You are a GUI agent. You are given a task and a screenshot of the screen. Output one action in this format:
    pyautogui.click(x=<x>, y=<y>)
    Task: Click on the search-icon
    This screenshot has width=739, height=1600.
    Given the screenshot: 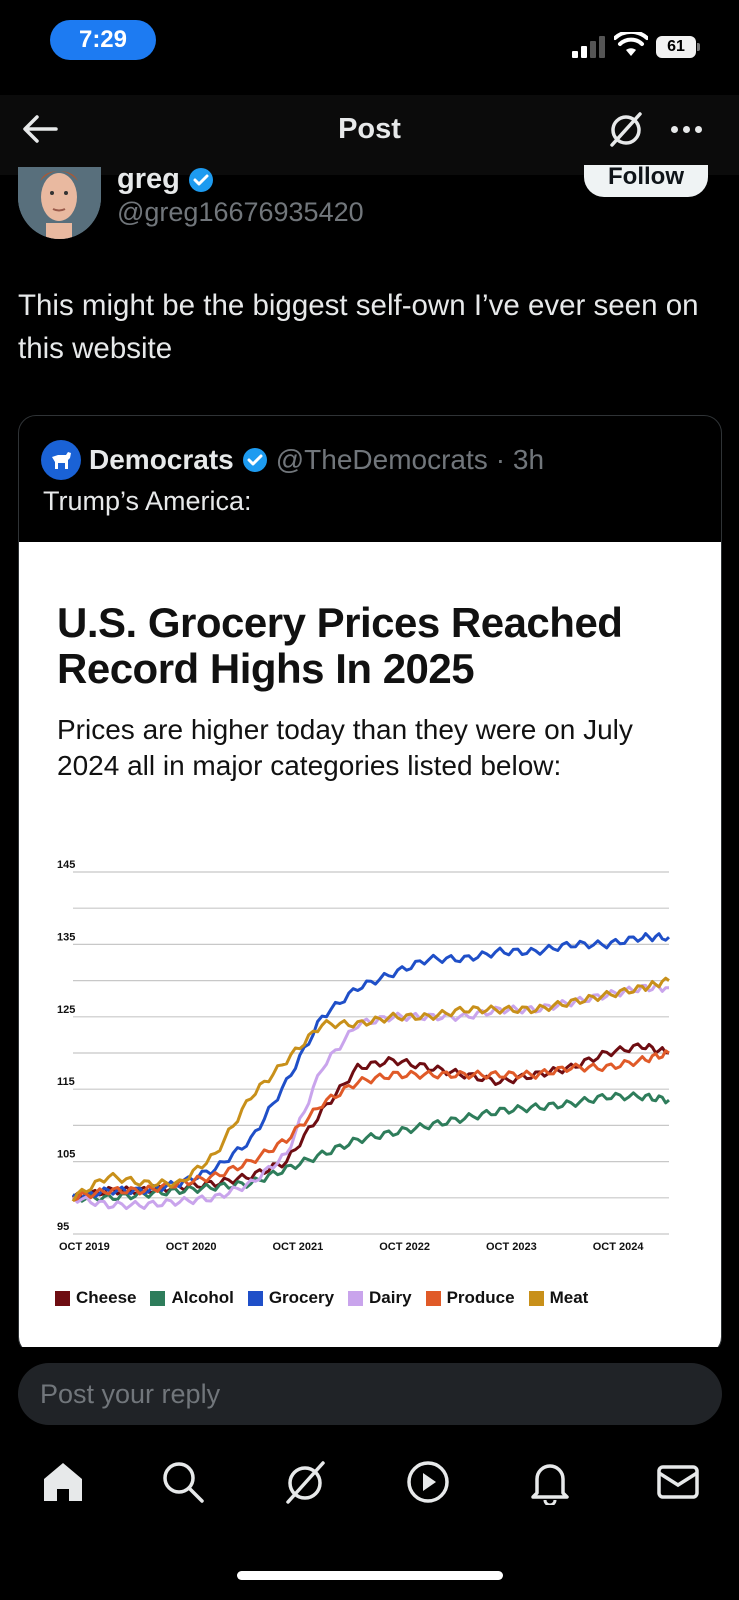 What is the action you would take?
    pyautogui.click(x=183, y=1482)
    